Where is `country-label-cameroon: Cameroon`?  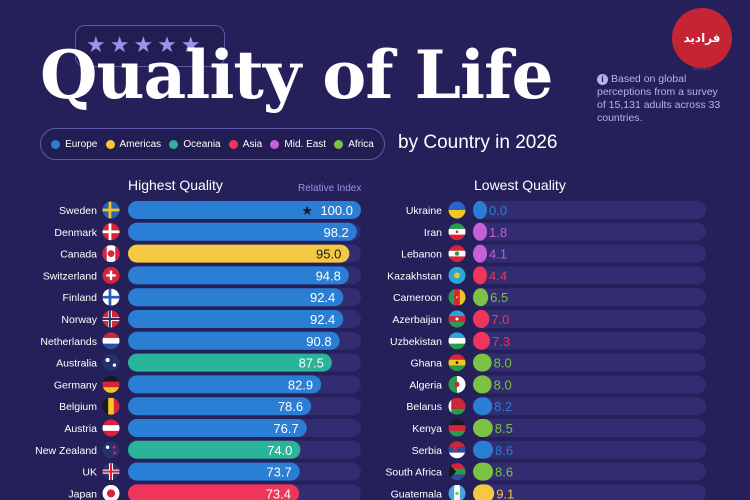
country-label-cameroon: Cameroon is located at coordinates (417, 298).